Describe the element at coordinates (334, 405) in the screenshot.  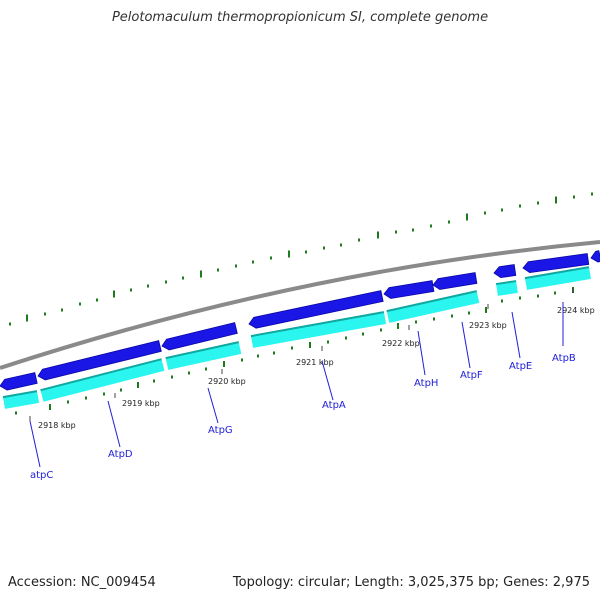
I see `gene-label-atpa: AtpA` at that location.